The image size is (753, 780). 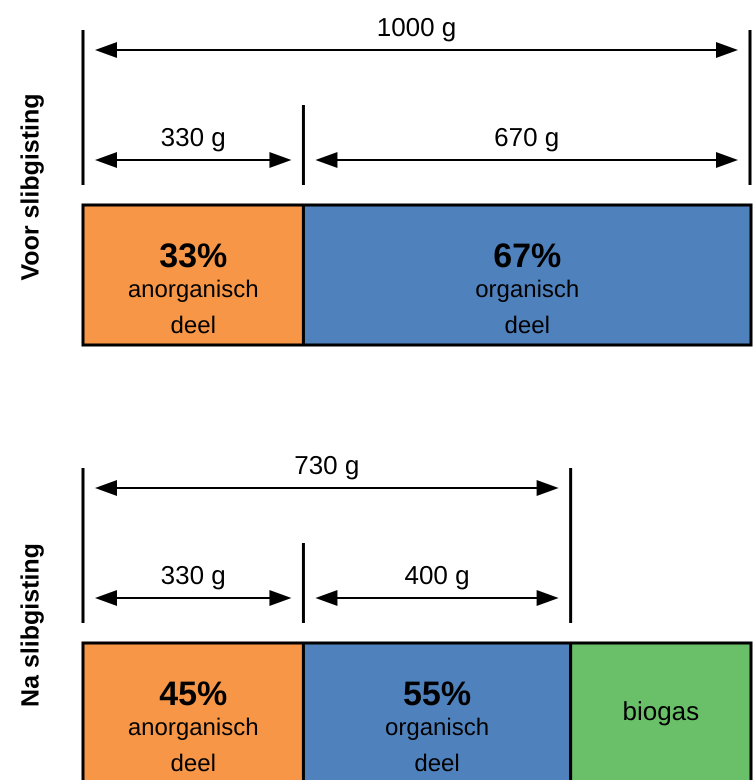 What do you see at coordinates (327, 465) in the screenshot?
I see `text: 730 g` at bounding box center [327, 465].